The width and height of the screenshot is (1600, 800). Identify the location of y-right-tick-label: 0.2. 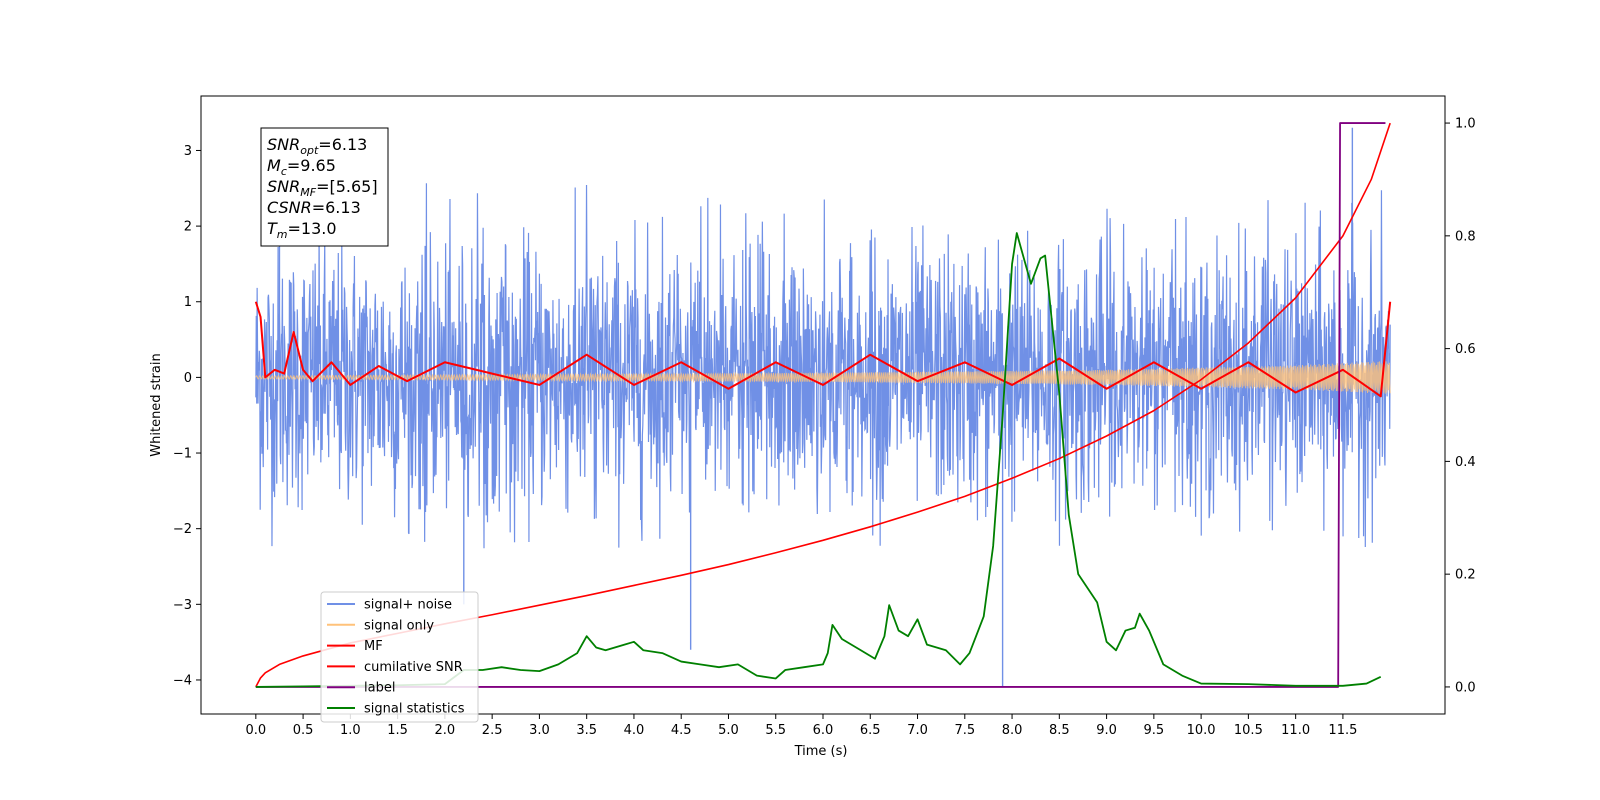
(1465, 575).